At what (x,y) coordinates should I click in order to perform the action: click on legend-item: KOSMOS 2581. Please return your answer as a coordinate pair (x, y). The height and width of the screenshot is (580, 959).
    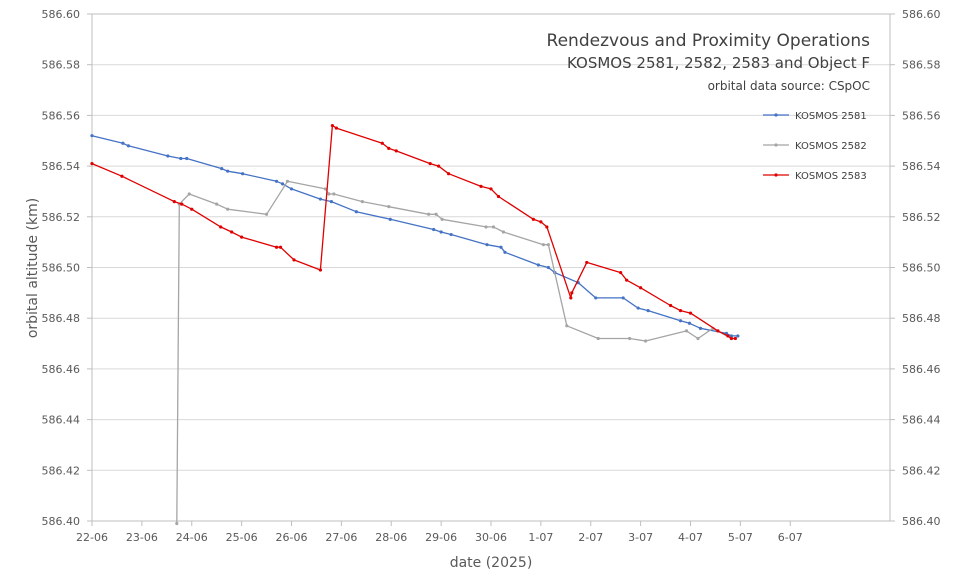
    Looking at the image, I should click on (815, 116).